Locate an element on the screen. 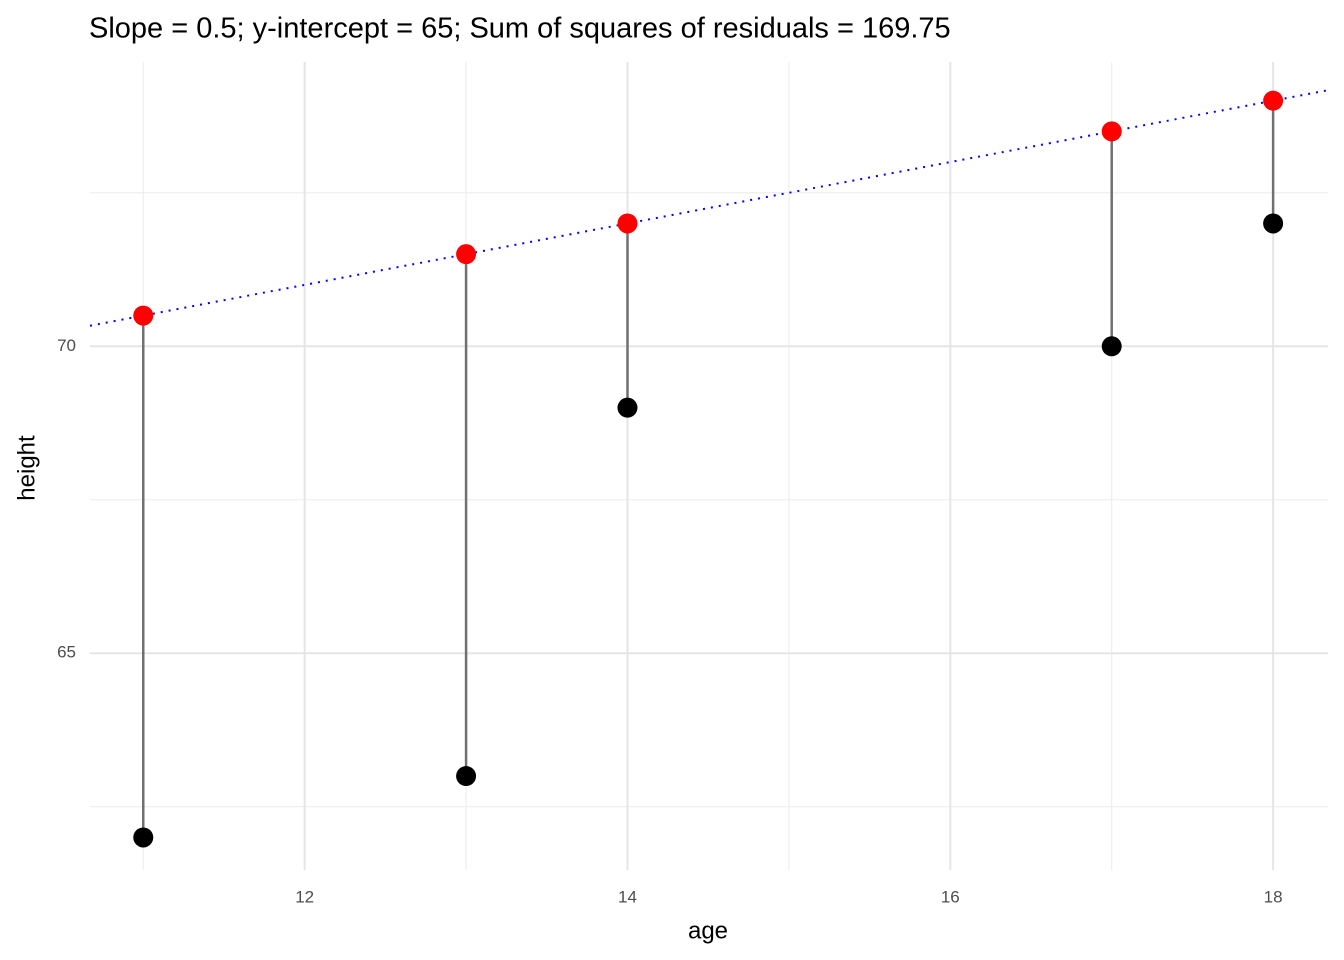 This screenshot has width=1344, height=960. y-tick-label: 65 is located at coordinates (66, 652).